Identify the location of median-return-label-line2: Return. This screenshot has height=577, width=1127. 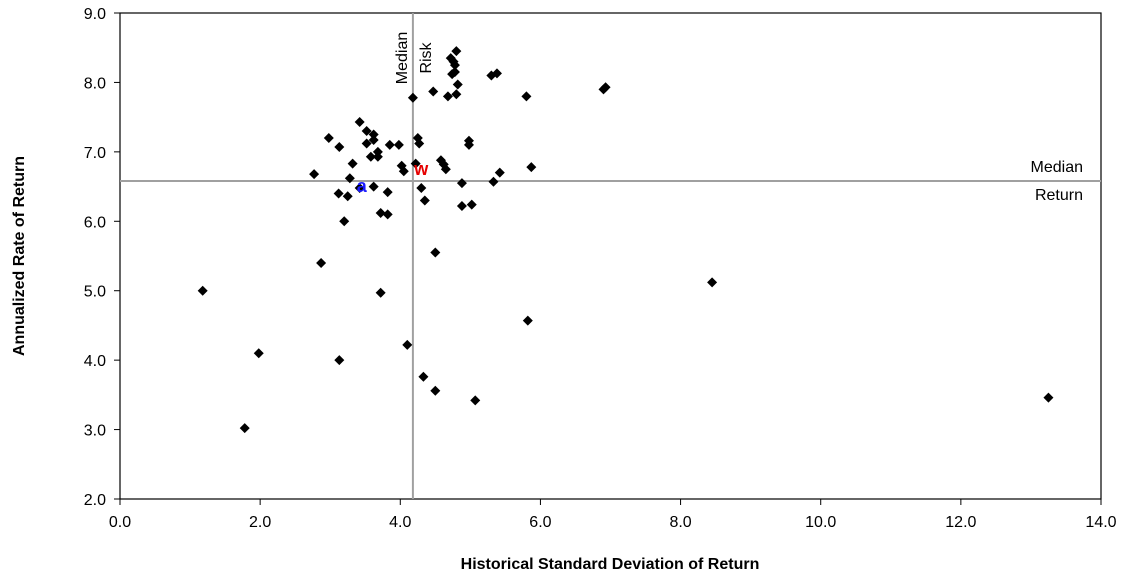
(1059, 195).